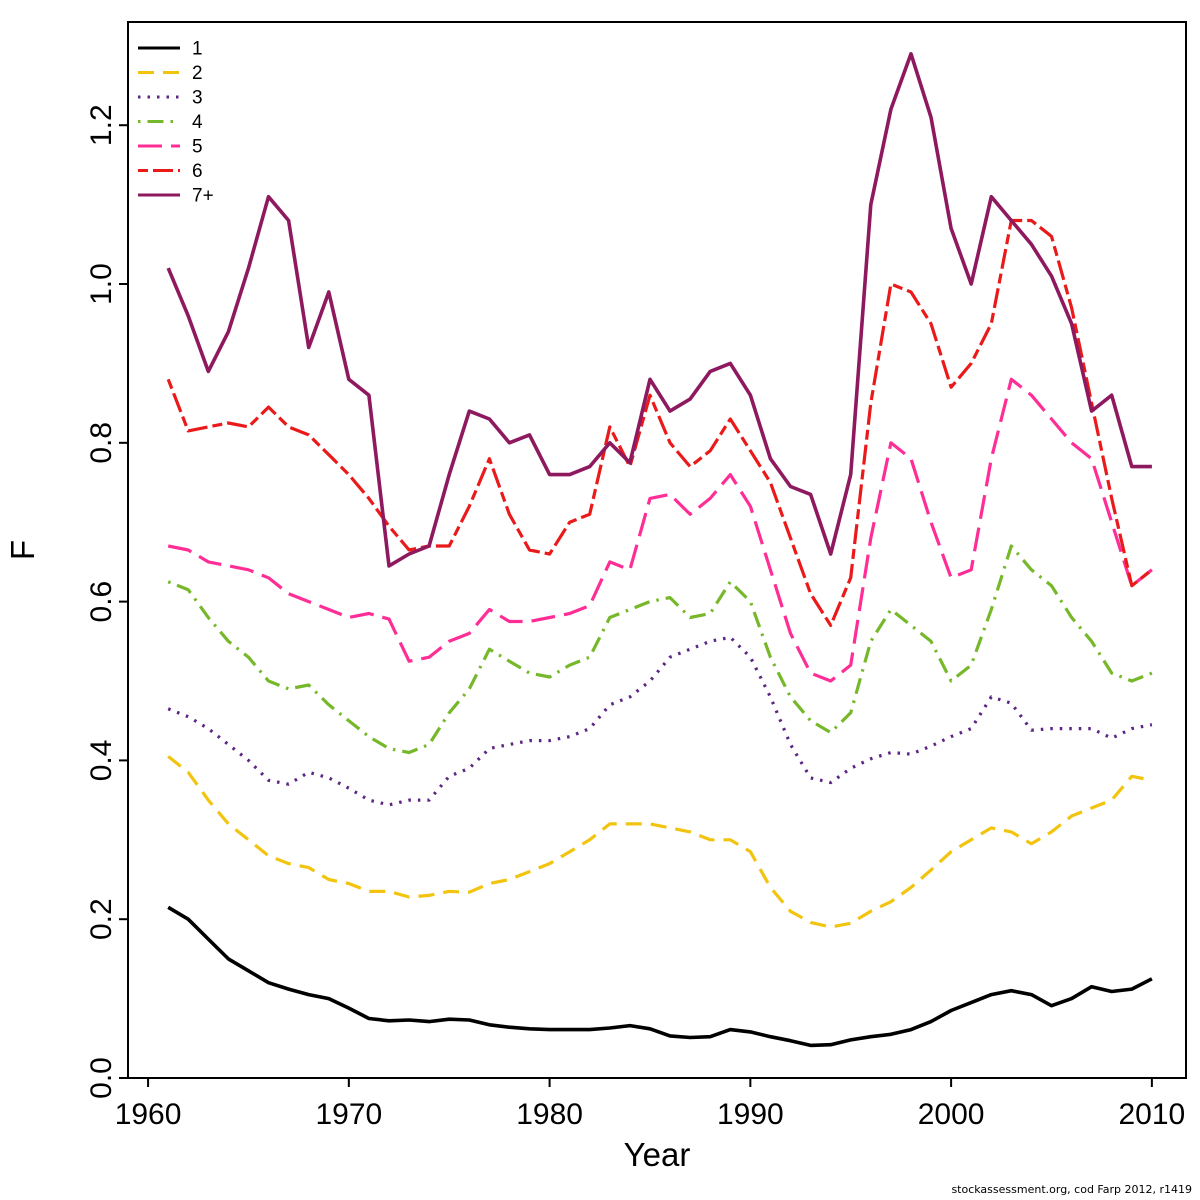 The image size is (1200, 1200). What do you see at coordinates (197, 171) in the screenshot?
I see `legend-label-6: 6` at bounding box center [197, 171].